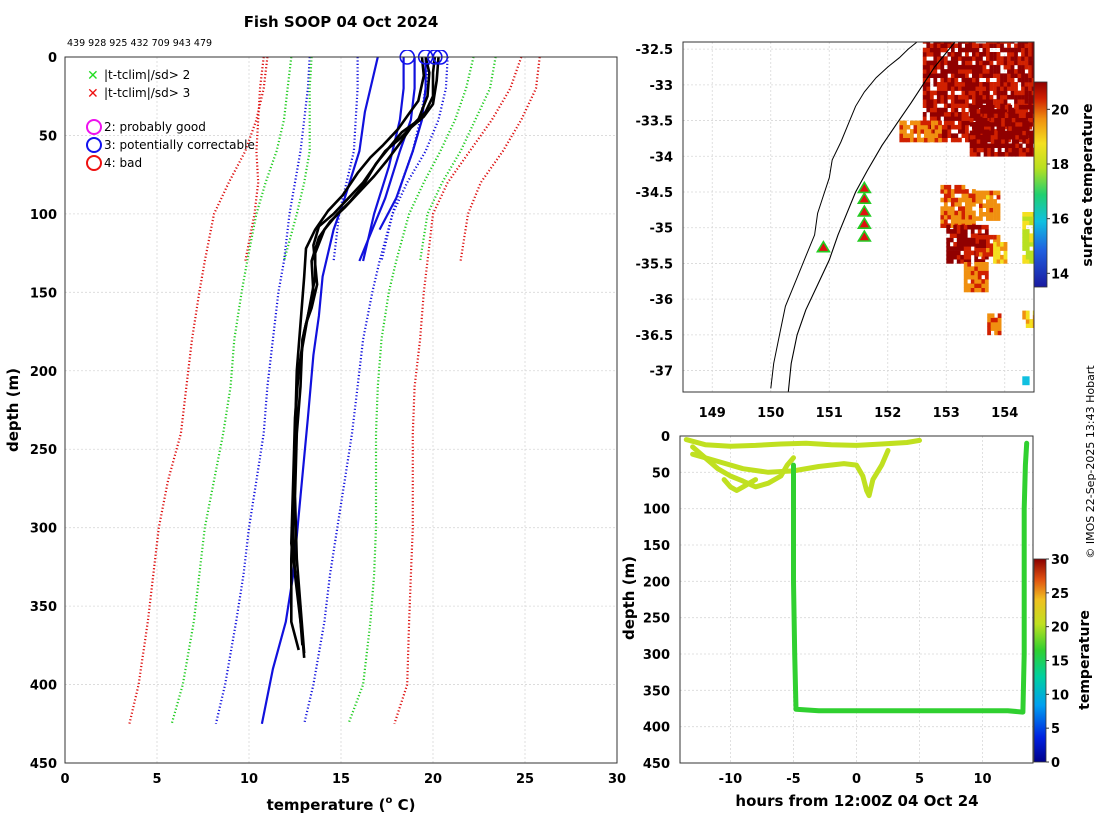  I want to click on legend-label-flag2: 2: probably good, so click(155, 127).